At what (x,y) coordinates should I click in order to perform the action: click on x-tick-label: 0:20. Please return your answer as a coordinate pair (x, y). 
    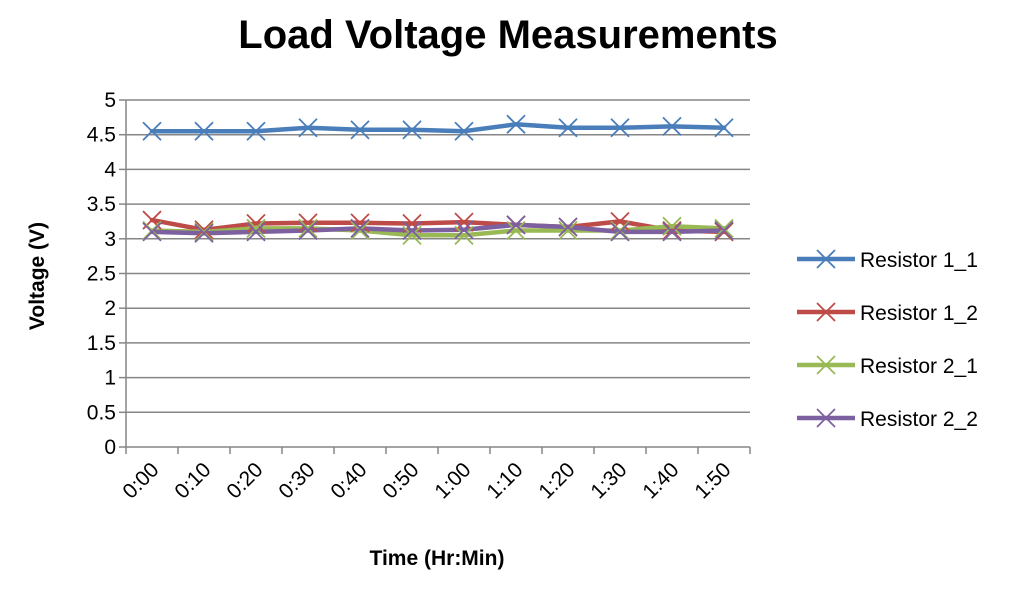
    Looking at the image, I should click on (244, 480).